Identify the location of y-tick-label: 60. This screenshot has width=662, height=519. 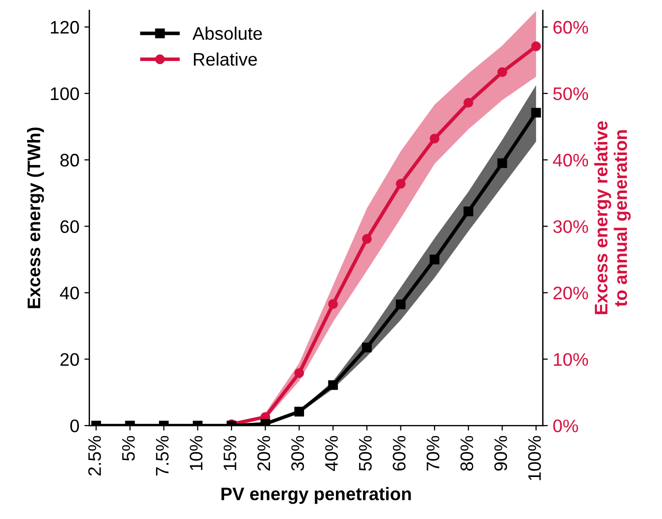
(69, 227).